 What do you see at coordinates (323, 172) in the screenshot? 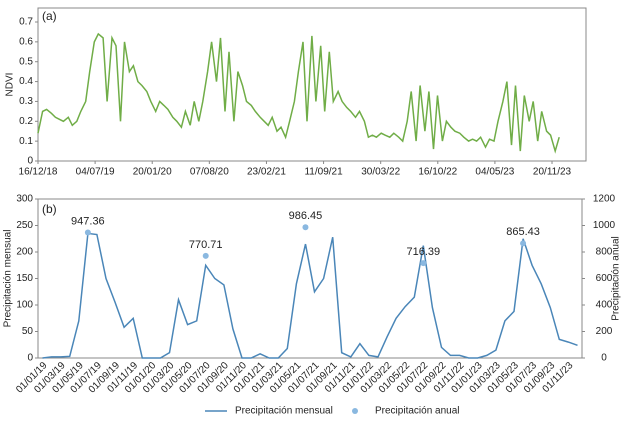
I see `x-tick-label: 11/09/21` at bounding box center [323, 172].